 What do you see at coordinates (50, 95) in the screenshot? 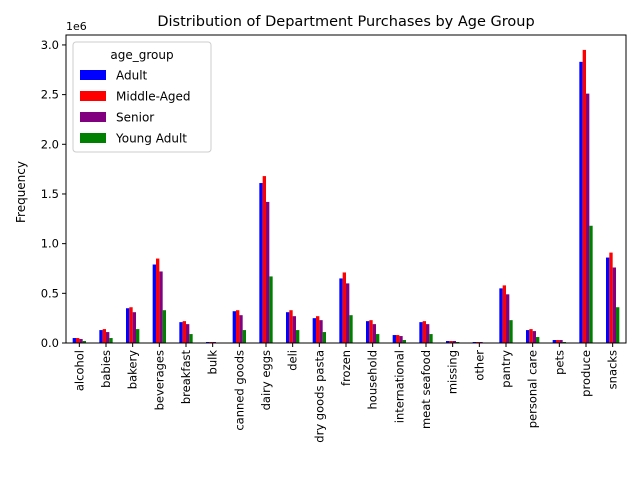
I see `y-tick-label: 2.5` at bounding box center [50, 95].